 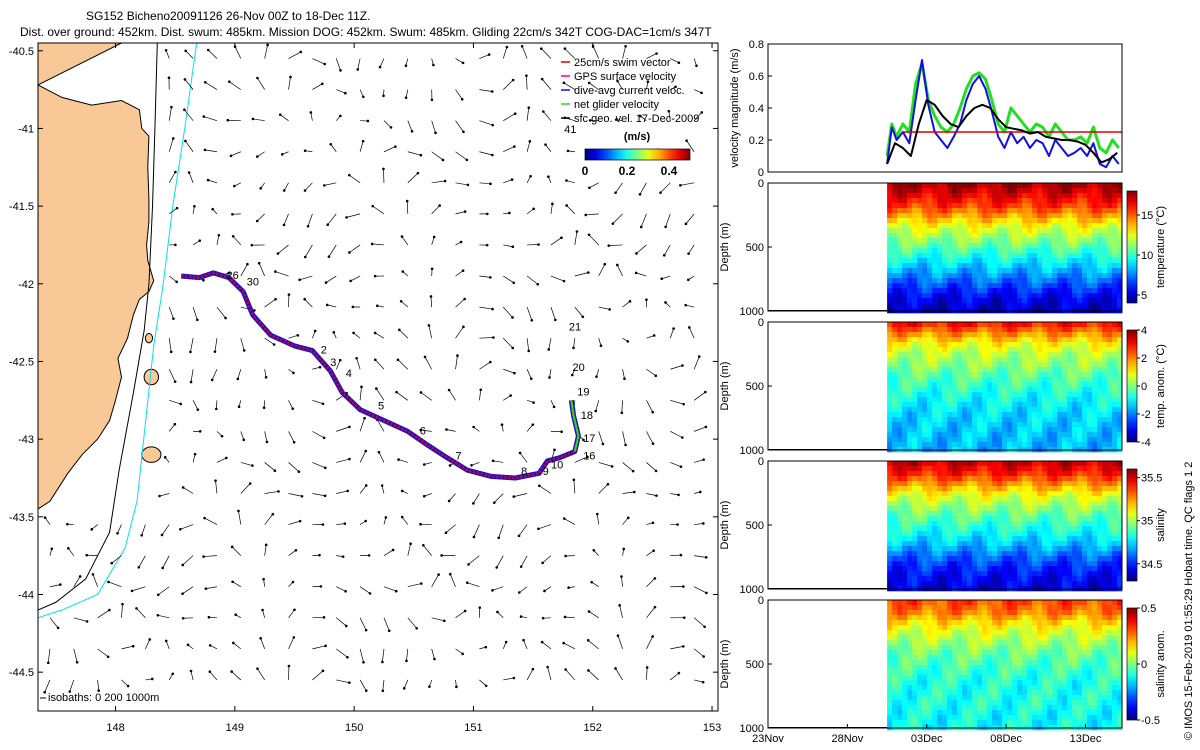 I want to click on velocity-y-tick-label: 0.6, so click(x=756, y=77).